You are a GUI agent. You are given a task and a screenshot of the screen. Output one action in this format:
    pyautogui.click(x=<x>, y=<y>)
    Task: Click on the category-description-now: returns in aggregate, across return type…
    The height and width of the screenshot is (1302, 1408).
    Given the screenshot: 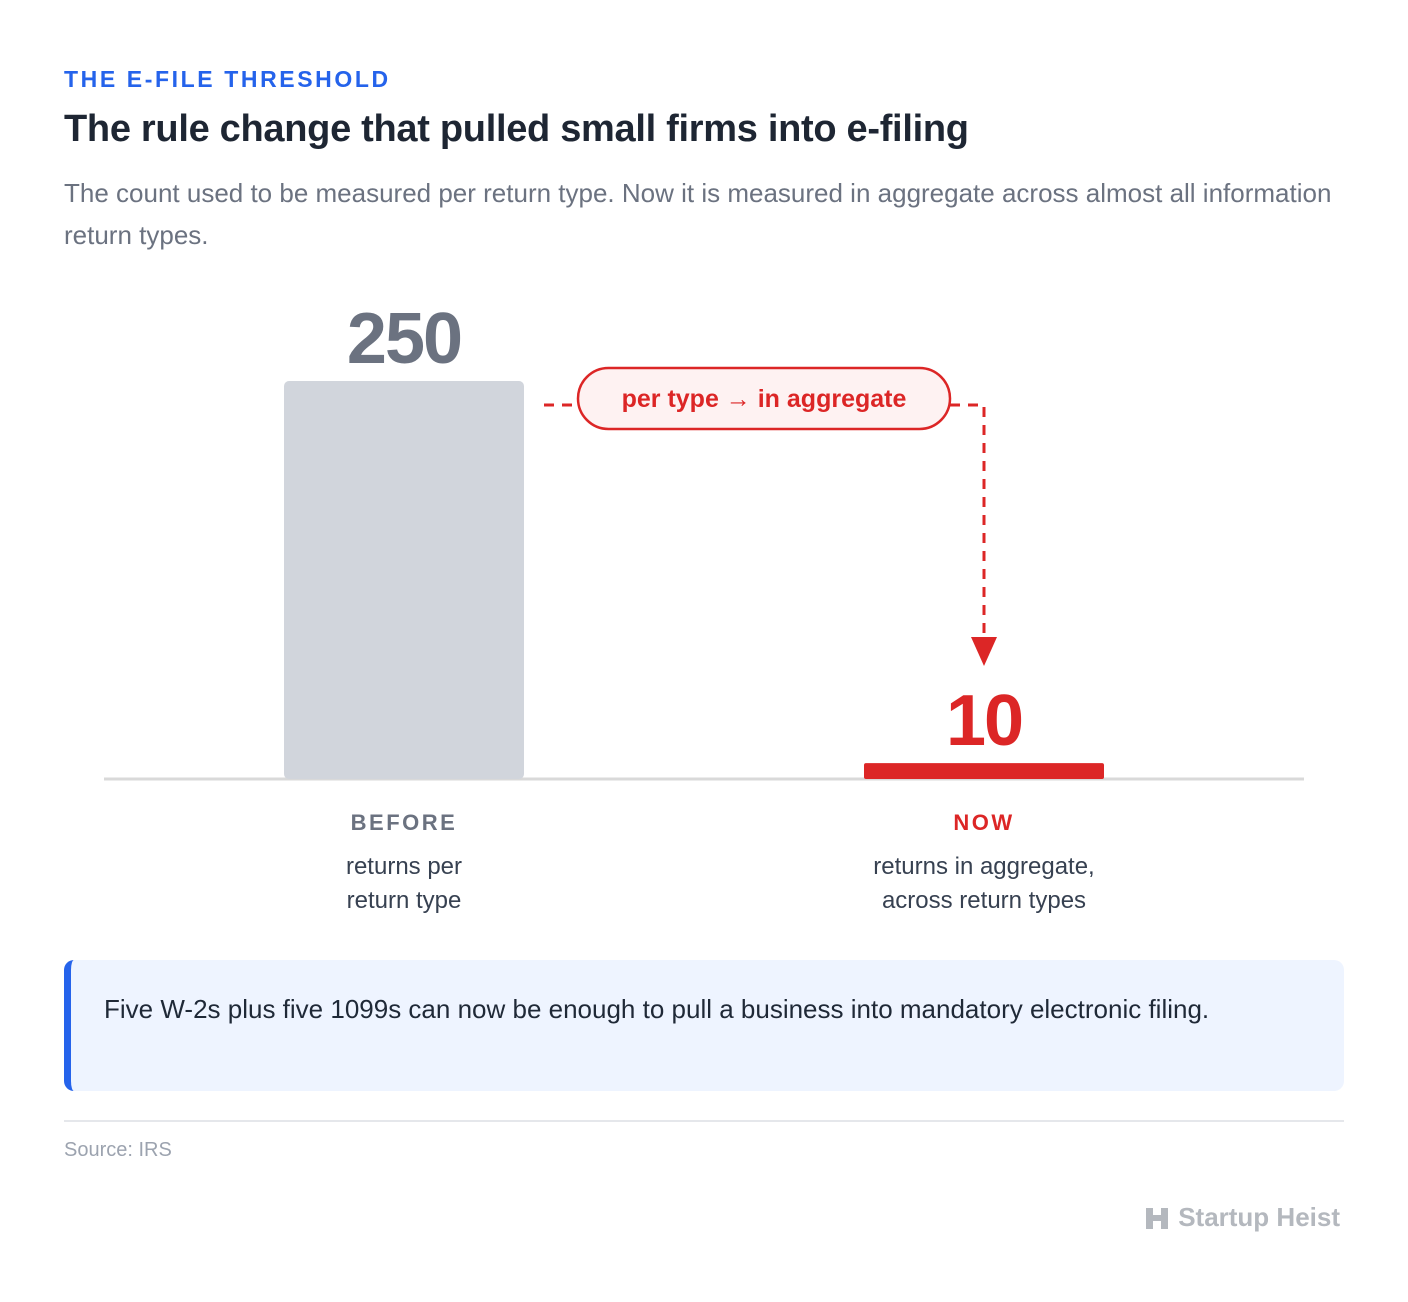 What is the action you would take?
    pyautogui.click(x=984, y=884)
    